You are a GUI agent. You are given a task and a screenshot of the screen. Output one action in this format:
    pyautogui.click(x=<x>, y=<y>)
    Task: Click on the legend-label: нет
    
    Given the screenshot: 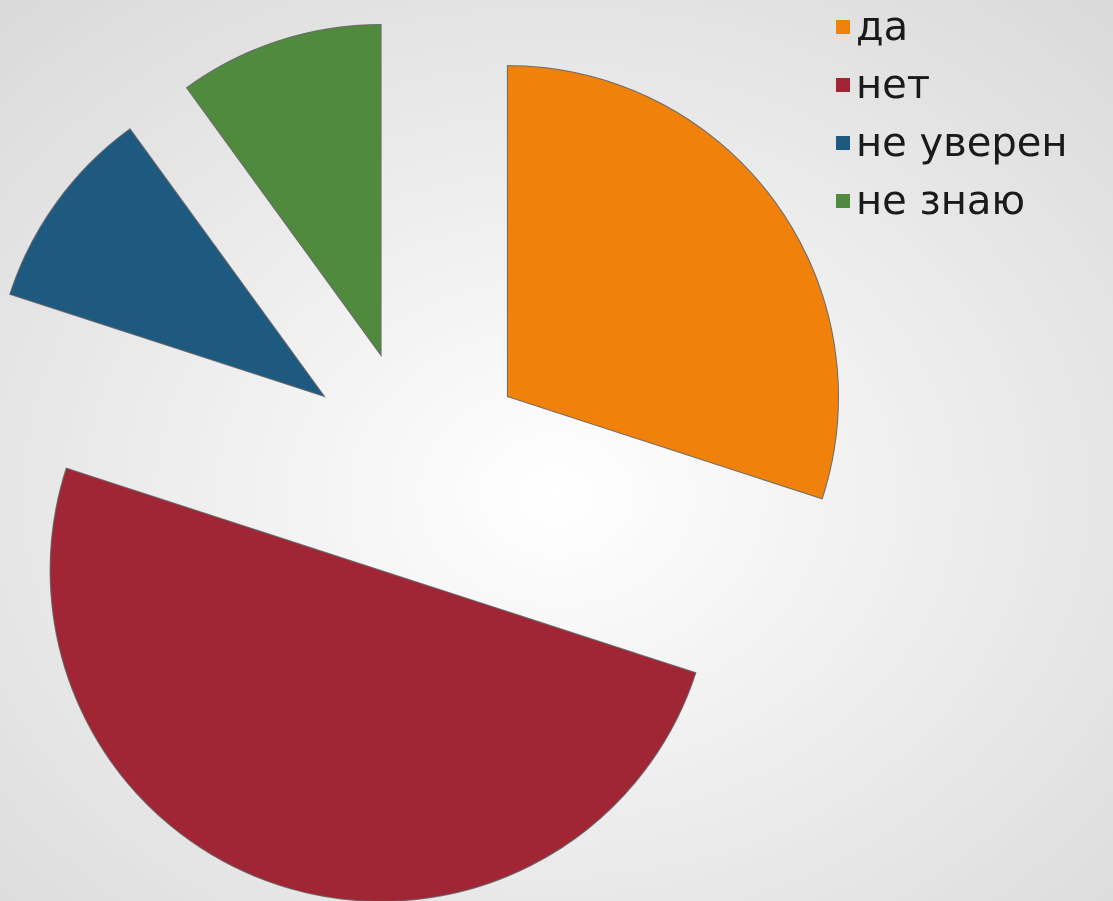 What is the action you would take?
    pyautogui.click(x=893, y=85)
    